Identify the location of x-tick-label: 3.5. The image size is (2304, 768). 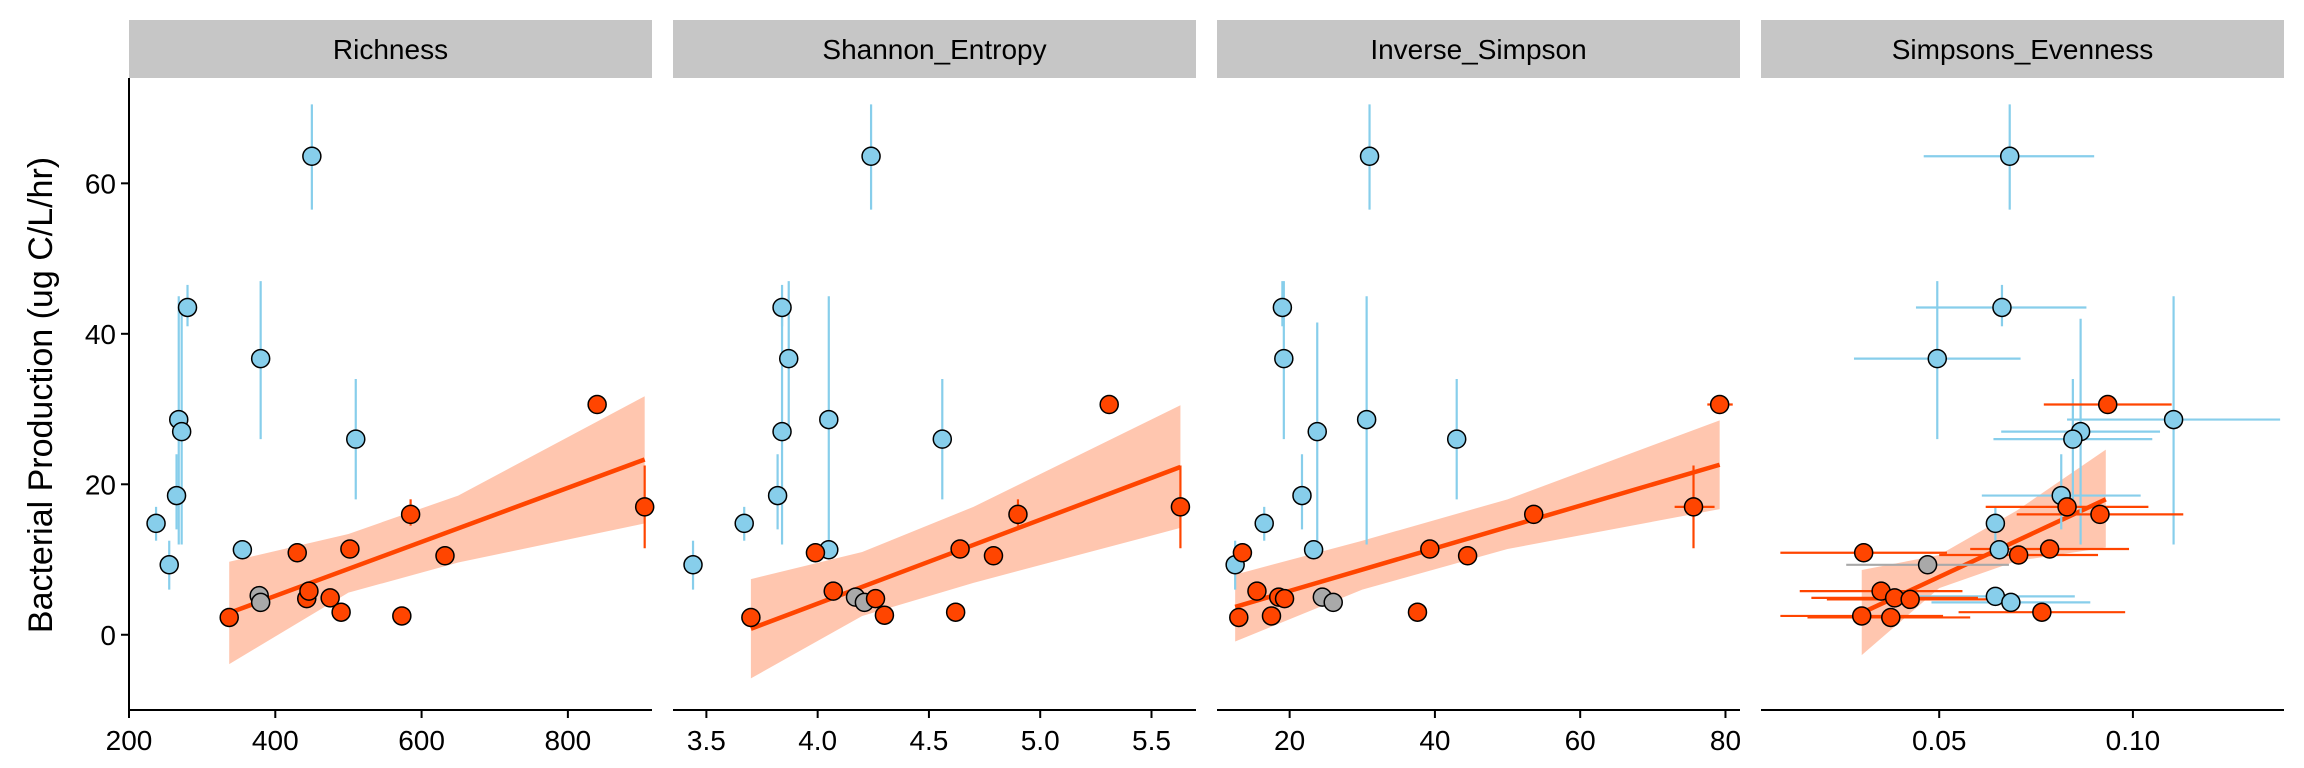
(706, 740).